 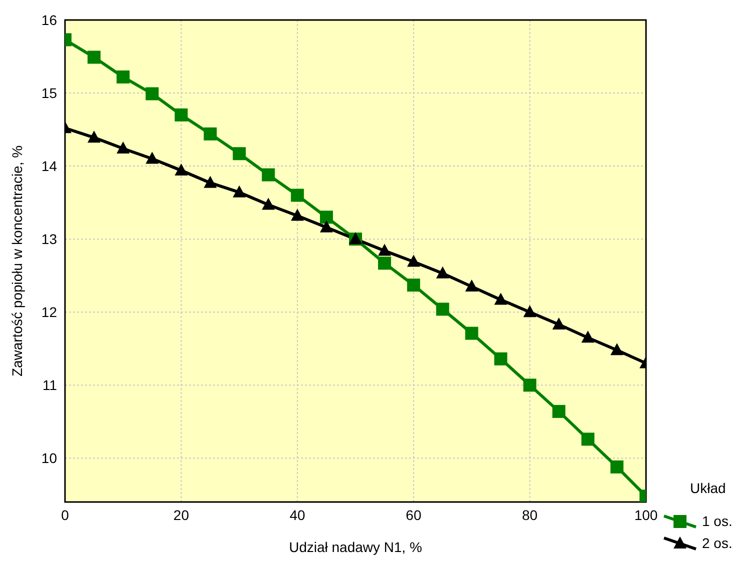 What do you see at coordinates (355, 547) in the screenshot?
I see `x-axis-title: Udział nadawy N1, %` at bounding box center [355, 547].